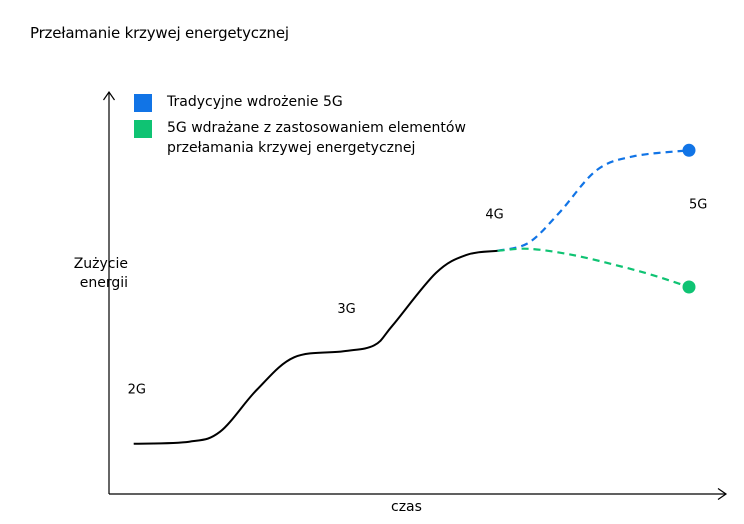 This screenshot has width=744, height=524. Describe the element at coordinates (143, 129) in the screenshot. I see `legend-swatch-green` at that location.